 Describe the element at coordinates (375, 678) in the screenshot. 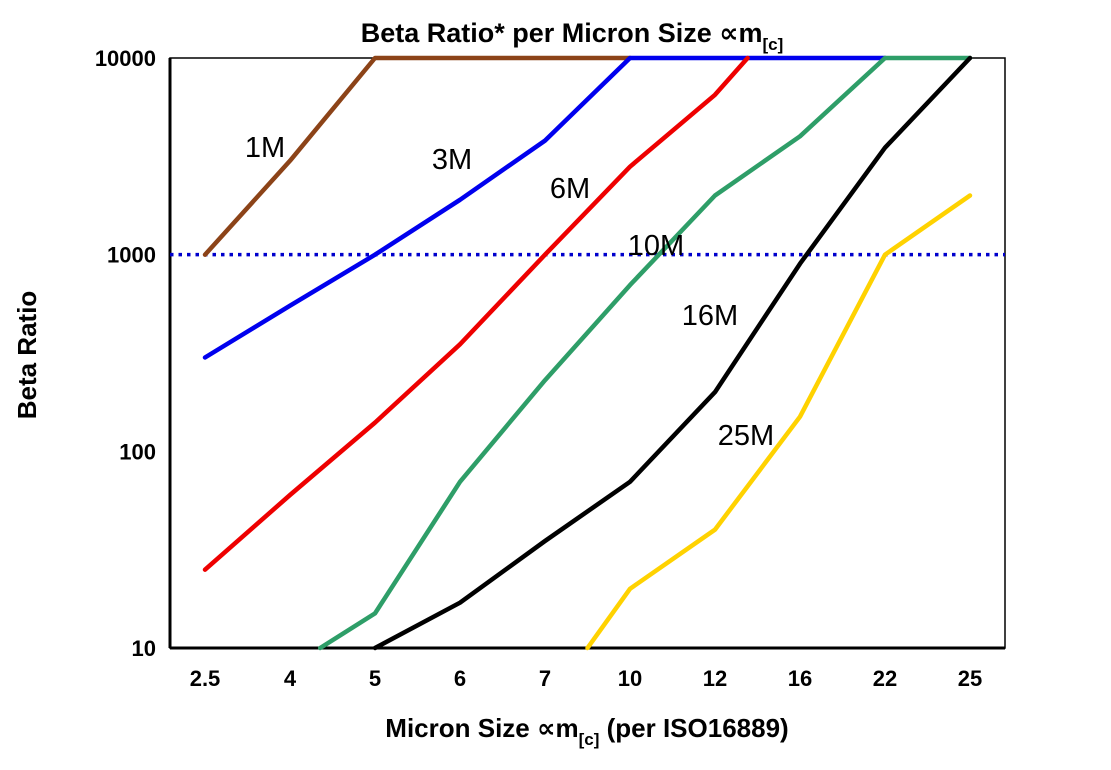

I see `x-tick-label: 5` at that location.